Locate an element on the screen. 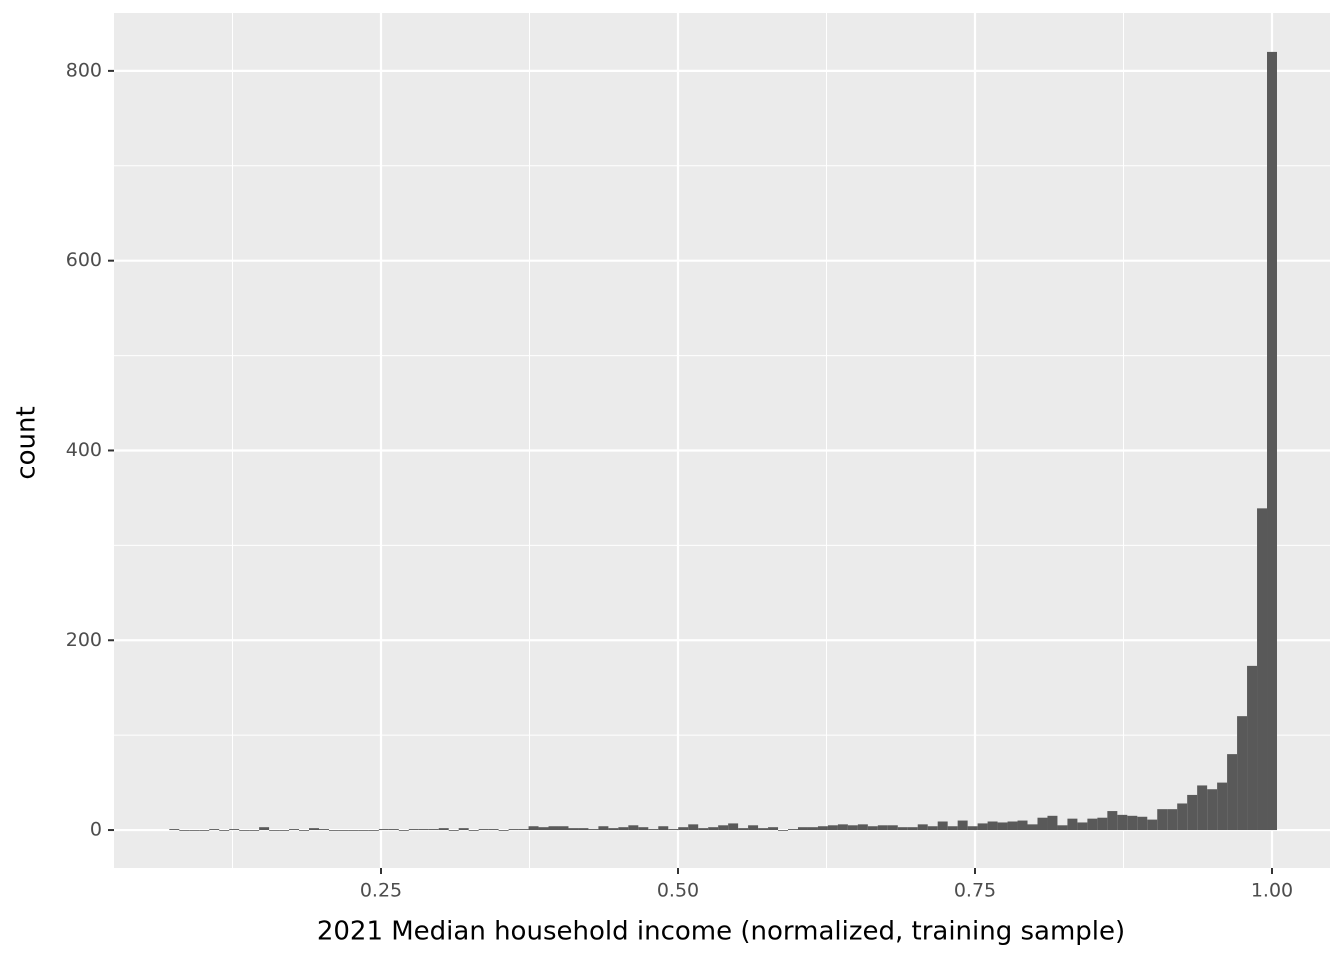  y-tick-label: 200 is located at coordinates (84, 640).